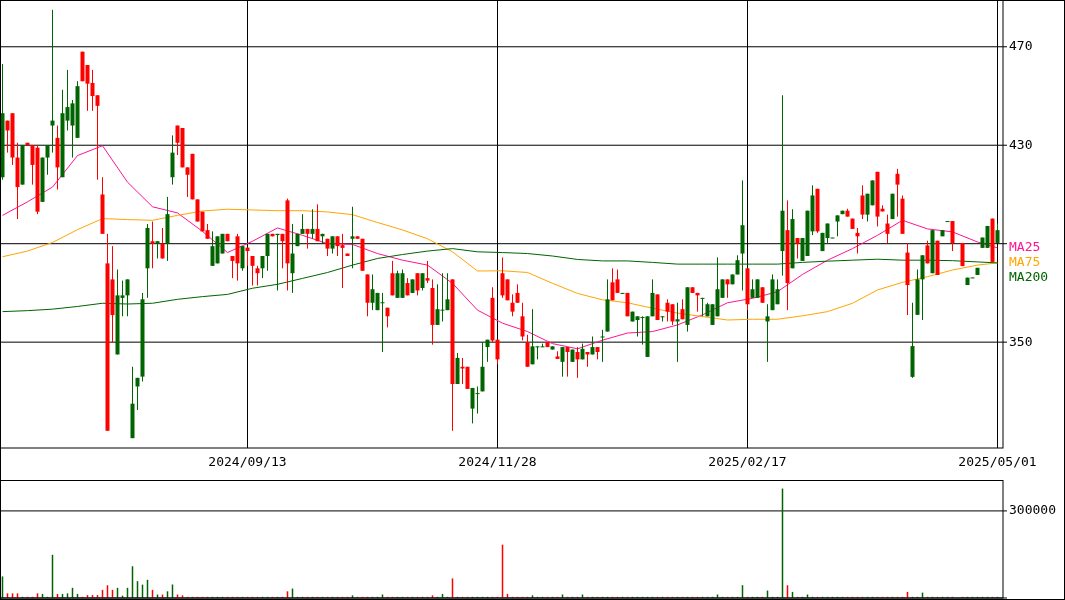  Describe the element at coordinates (1025, 247) in the screenshot. I see `series-label: MA25` at that location.